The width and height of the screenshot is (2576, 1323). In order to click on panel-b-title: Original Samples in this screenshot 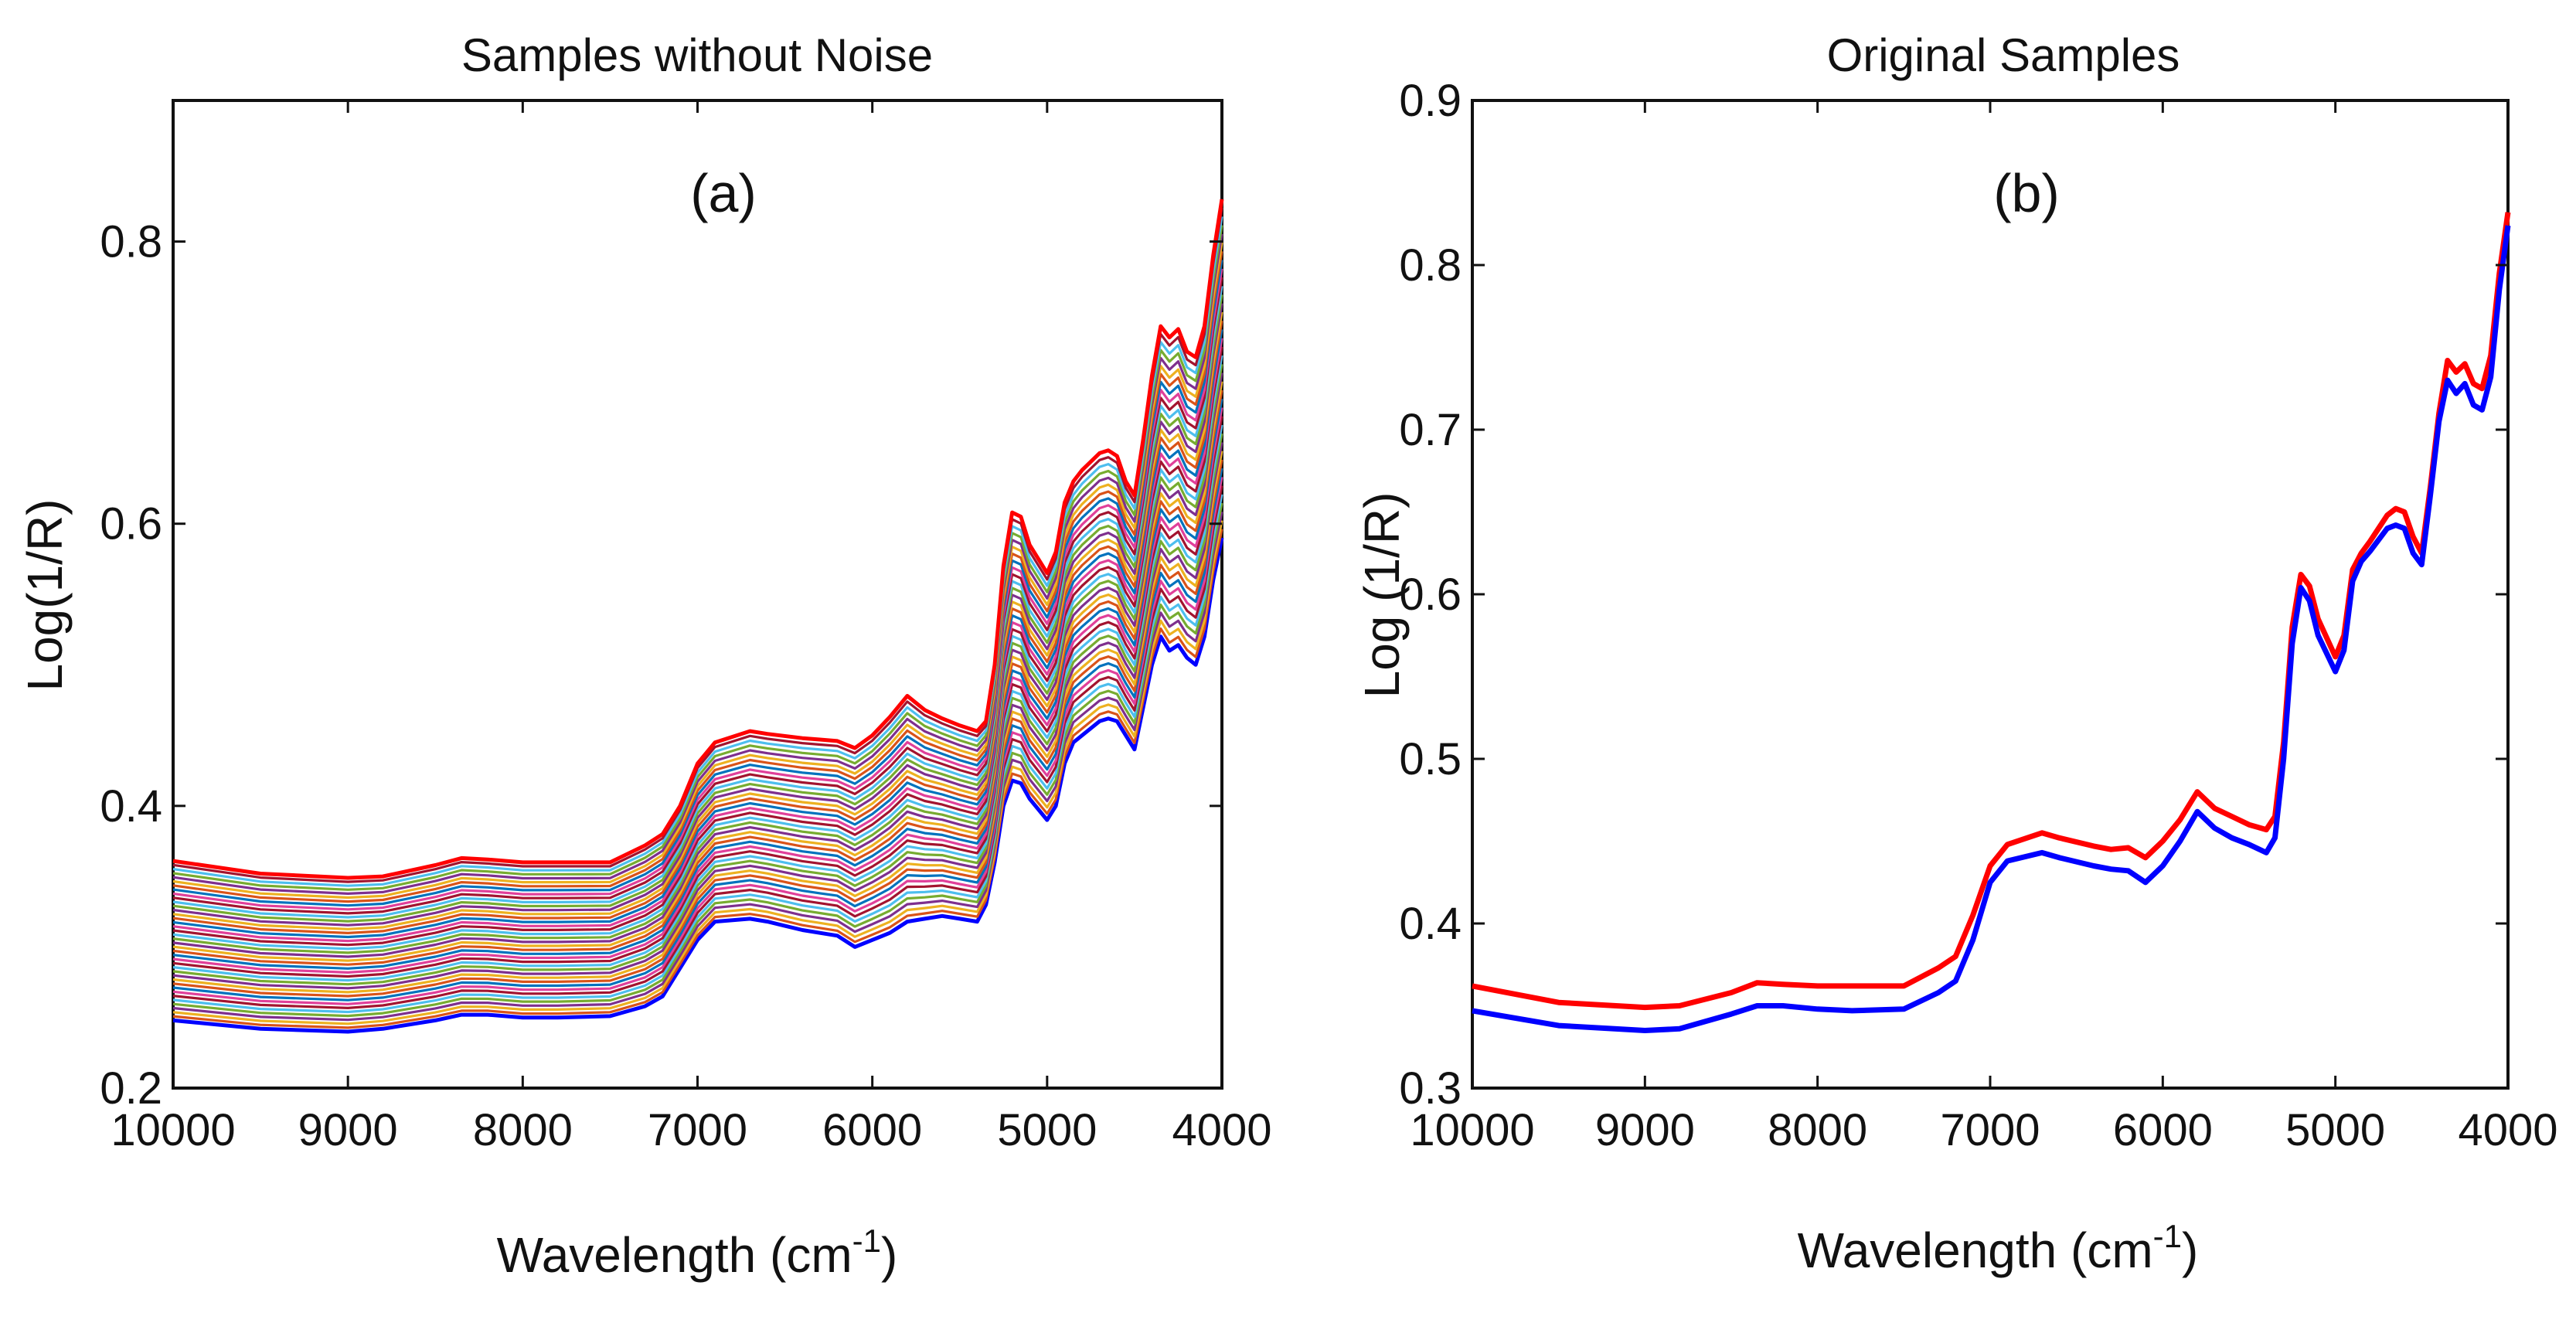, I will do `click(2003, 55)`.